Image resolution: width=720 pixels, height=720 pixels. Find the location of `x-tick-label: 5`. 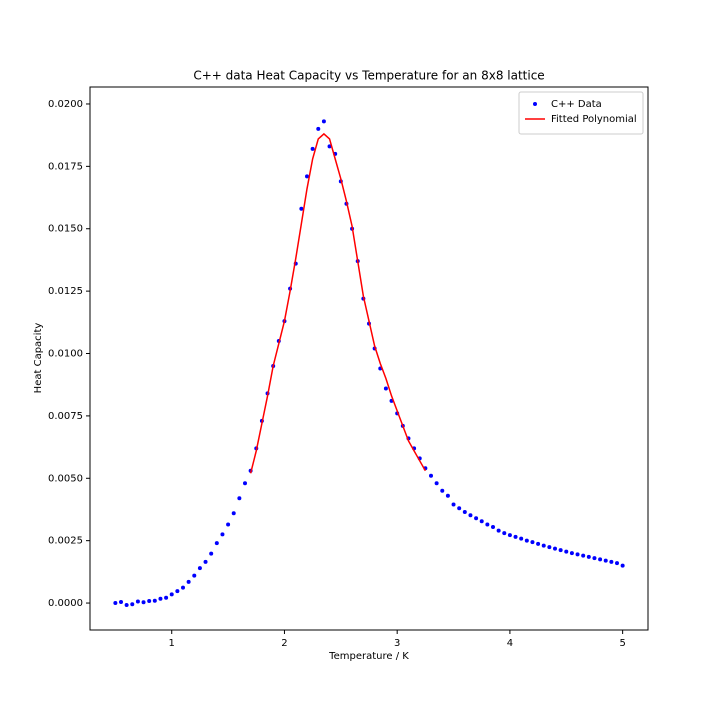

x-tick-label: 5 is located at coordinates (622, 643).